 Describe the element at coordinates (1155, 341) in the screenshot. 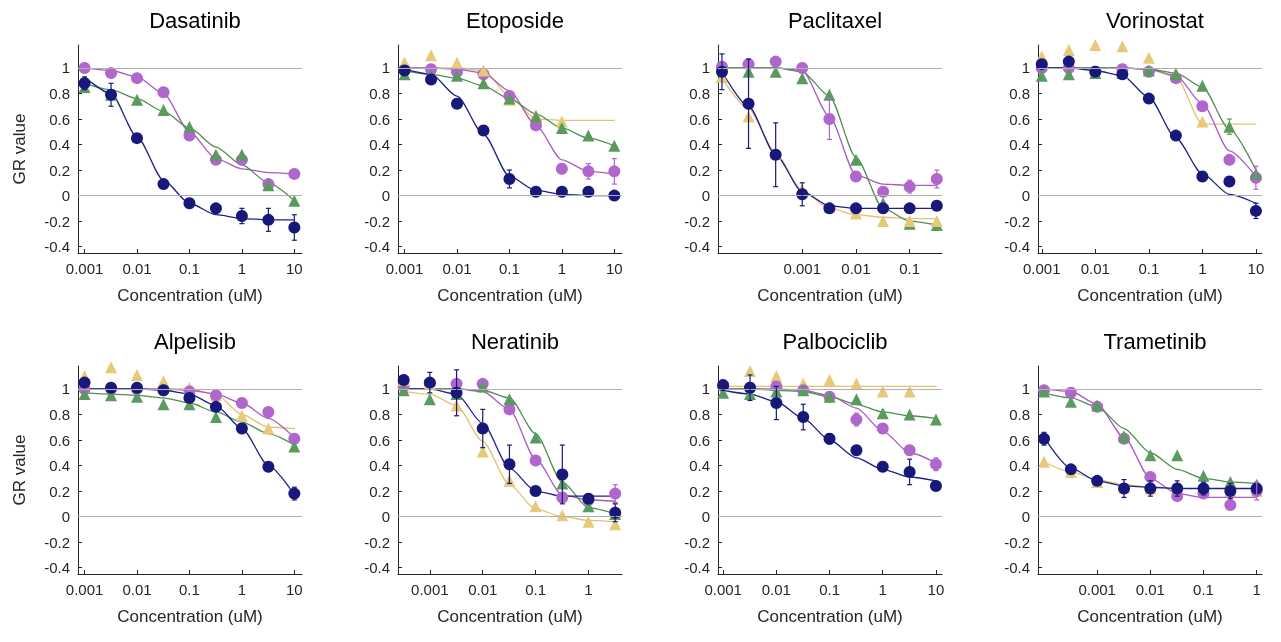

I see `chart-title: Trametinib` at that location.